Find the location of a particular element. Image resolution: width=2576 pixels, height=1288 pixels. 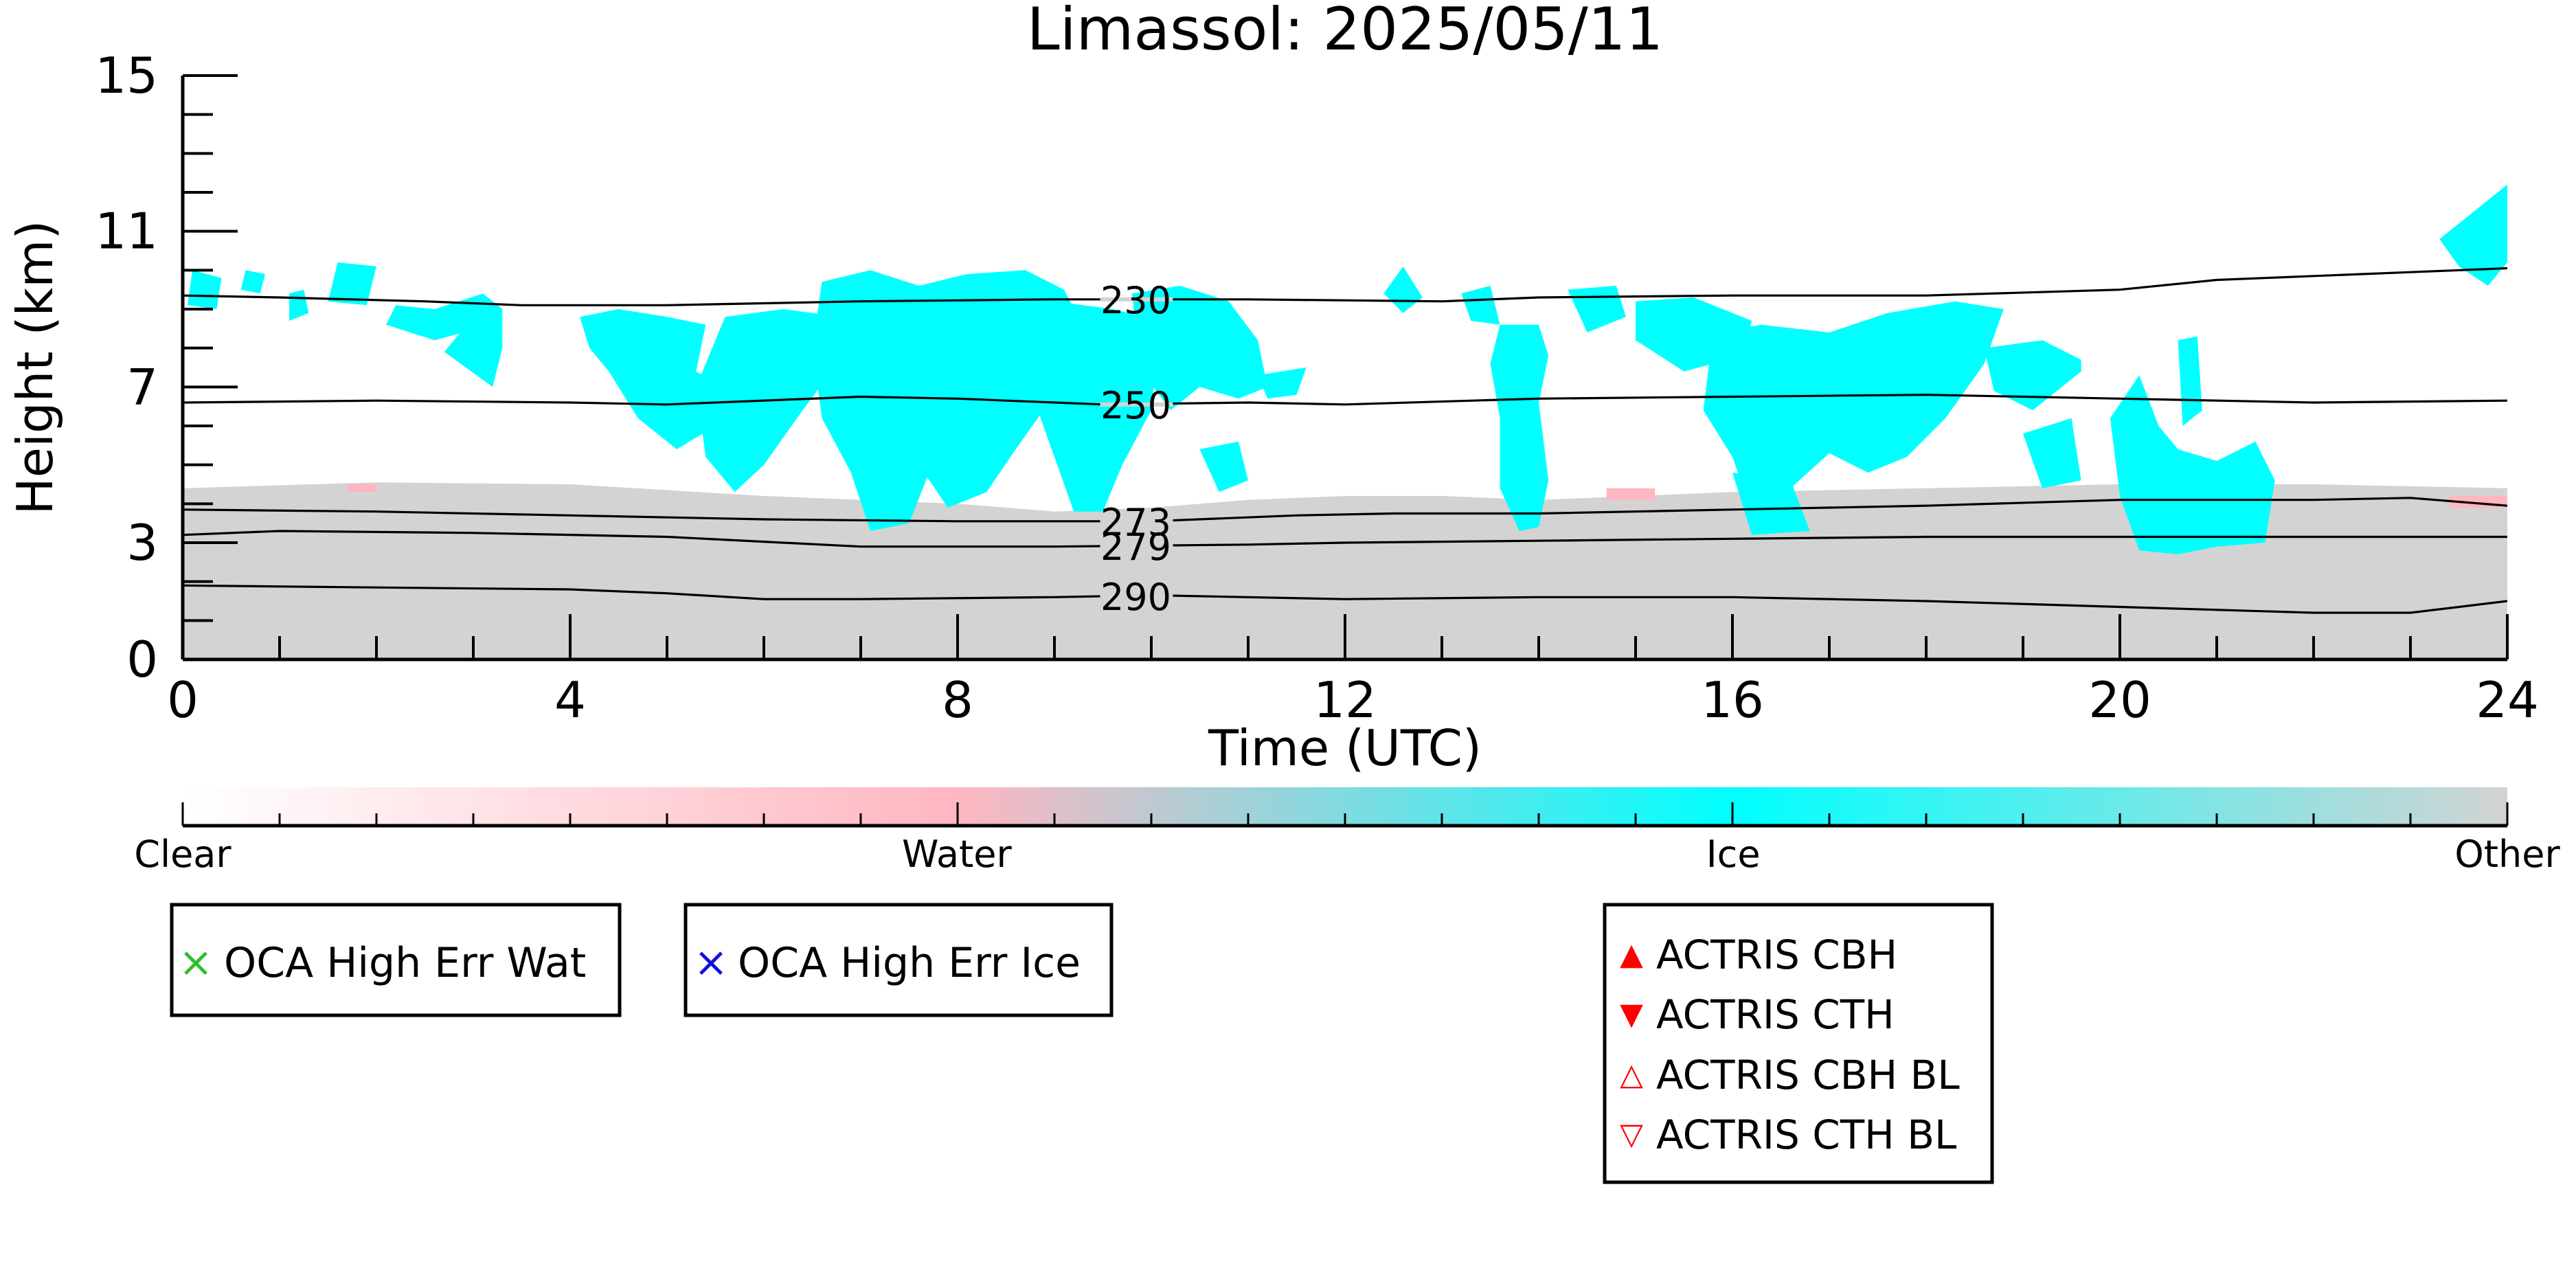

colorbar-label-water: Water is located at coordinates (957, 854).